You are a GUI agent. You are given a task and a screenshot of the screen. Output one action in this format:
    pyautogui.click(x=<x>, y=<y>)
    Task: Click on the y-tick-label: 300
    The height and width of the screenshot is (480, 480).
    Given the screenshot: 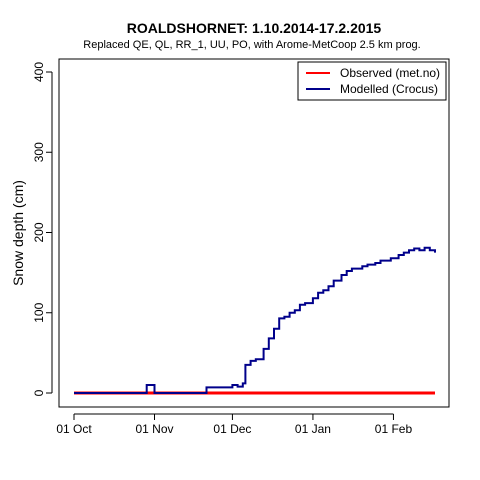 What is the action you would take?
    pyautogui.click(x=39, y=152)
    